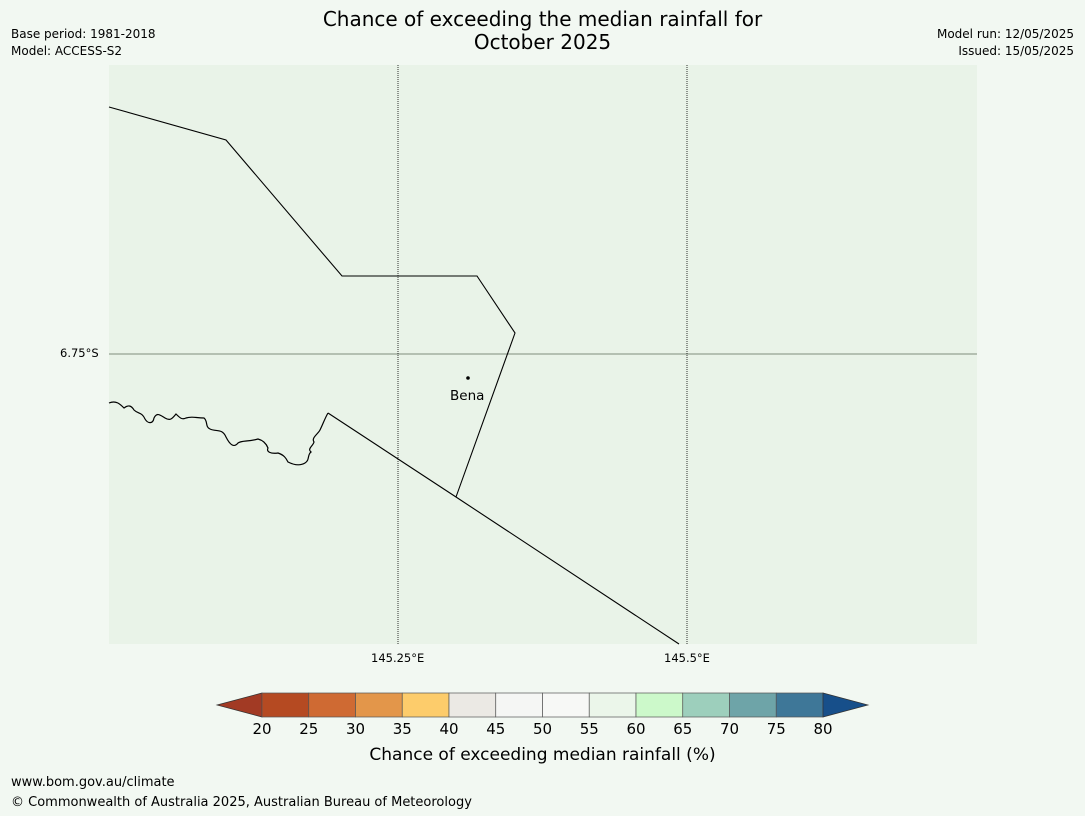 The image size is (1085, 816). I want to click on colorbar-label: Chance of exceeding median rainfall (%), so click(542, 755).